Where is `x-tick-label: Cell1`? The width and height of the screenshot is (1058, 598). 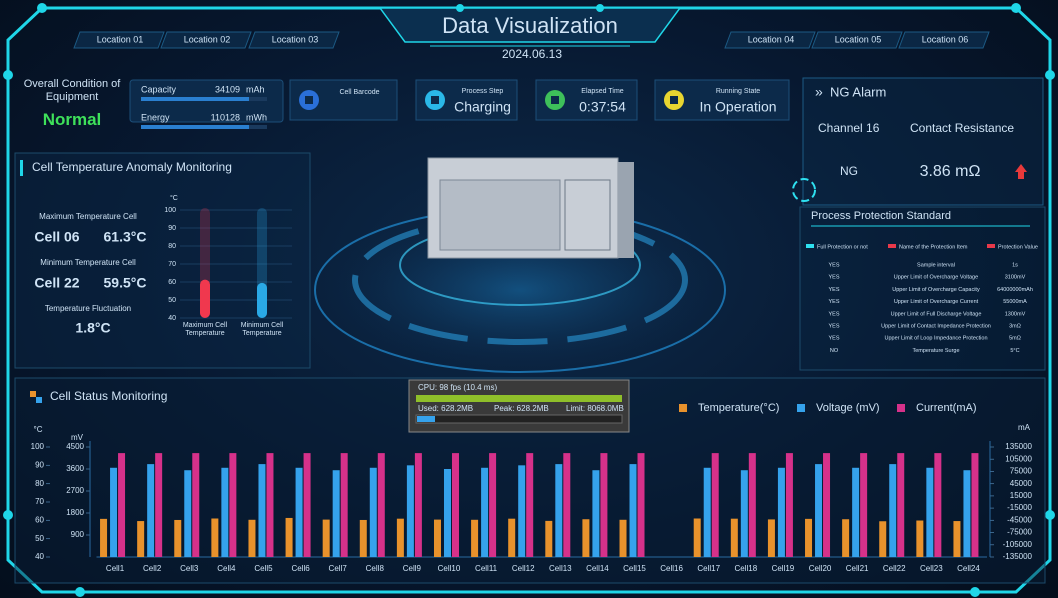
x-tick-label: Cell1 is located at coordinates (115, 568).